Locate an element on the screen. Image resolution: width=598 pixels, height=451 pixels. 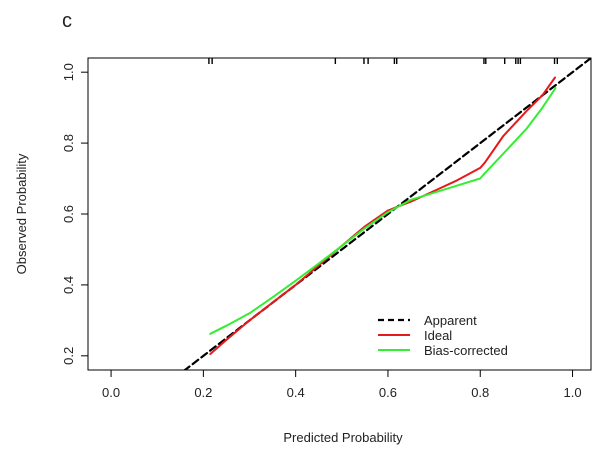
x-tick-label: 0.8 is located at coordinates (480, 392).